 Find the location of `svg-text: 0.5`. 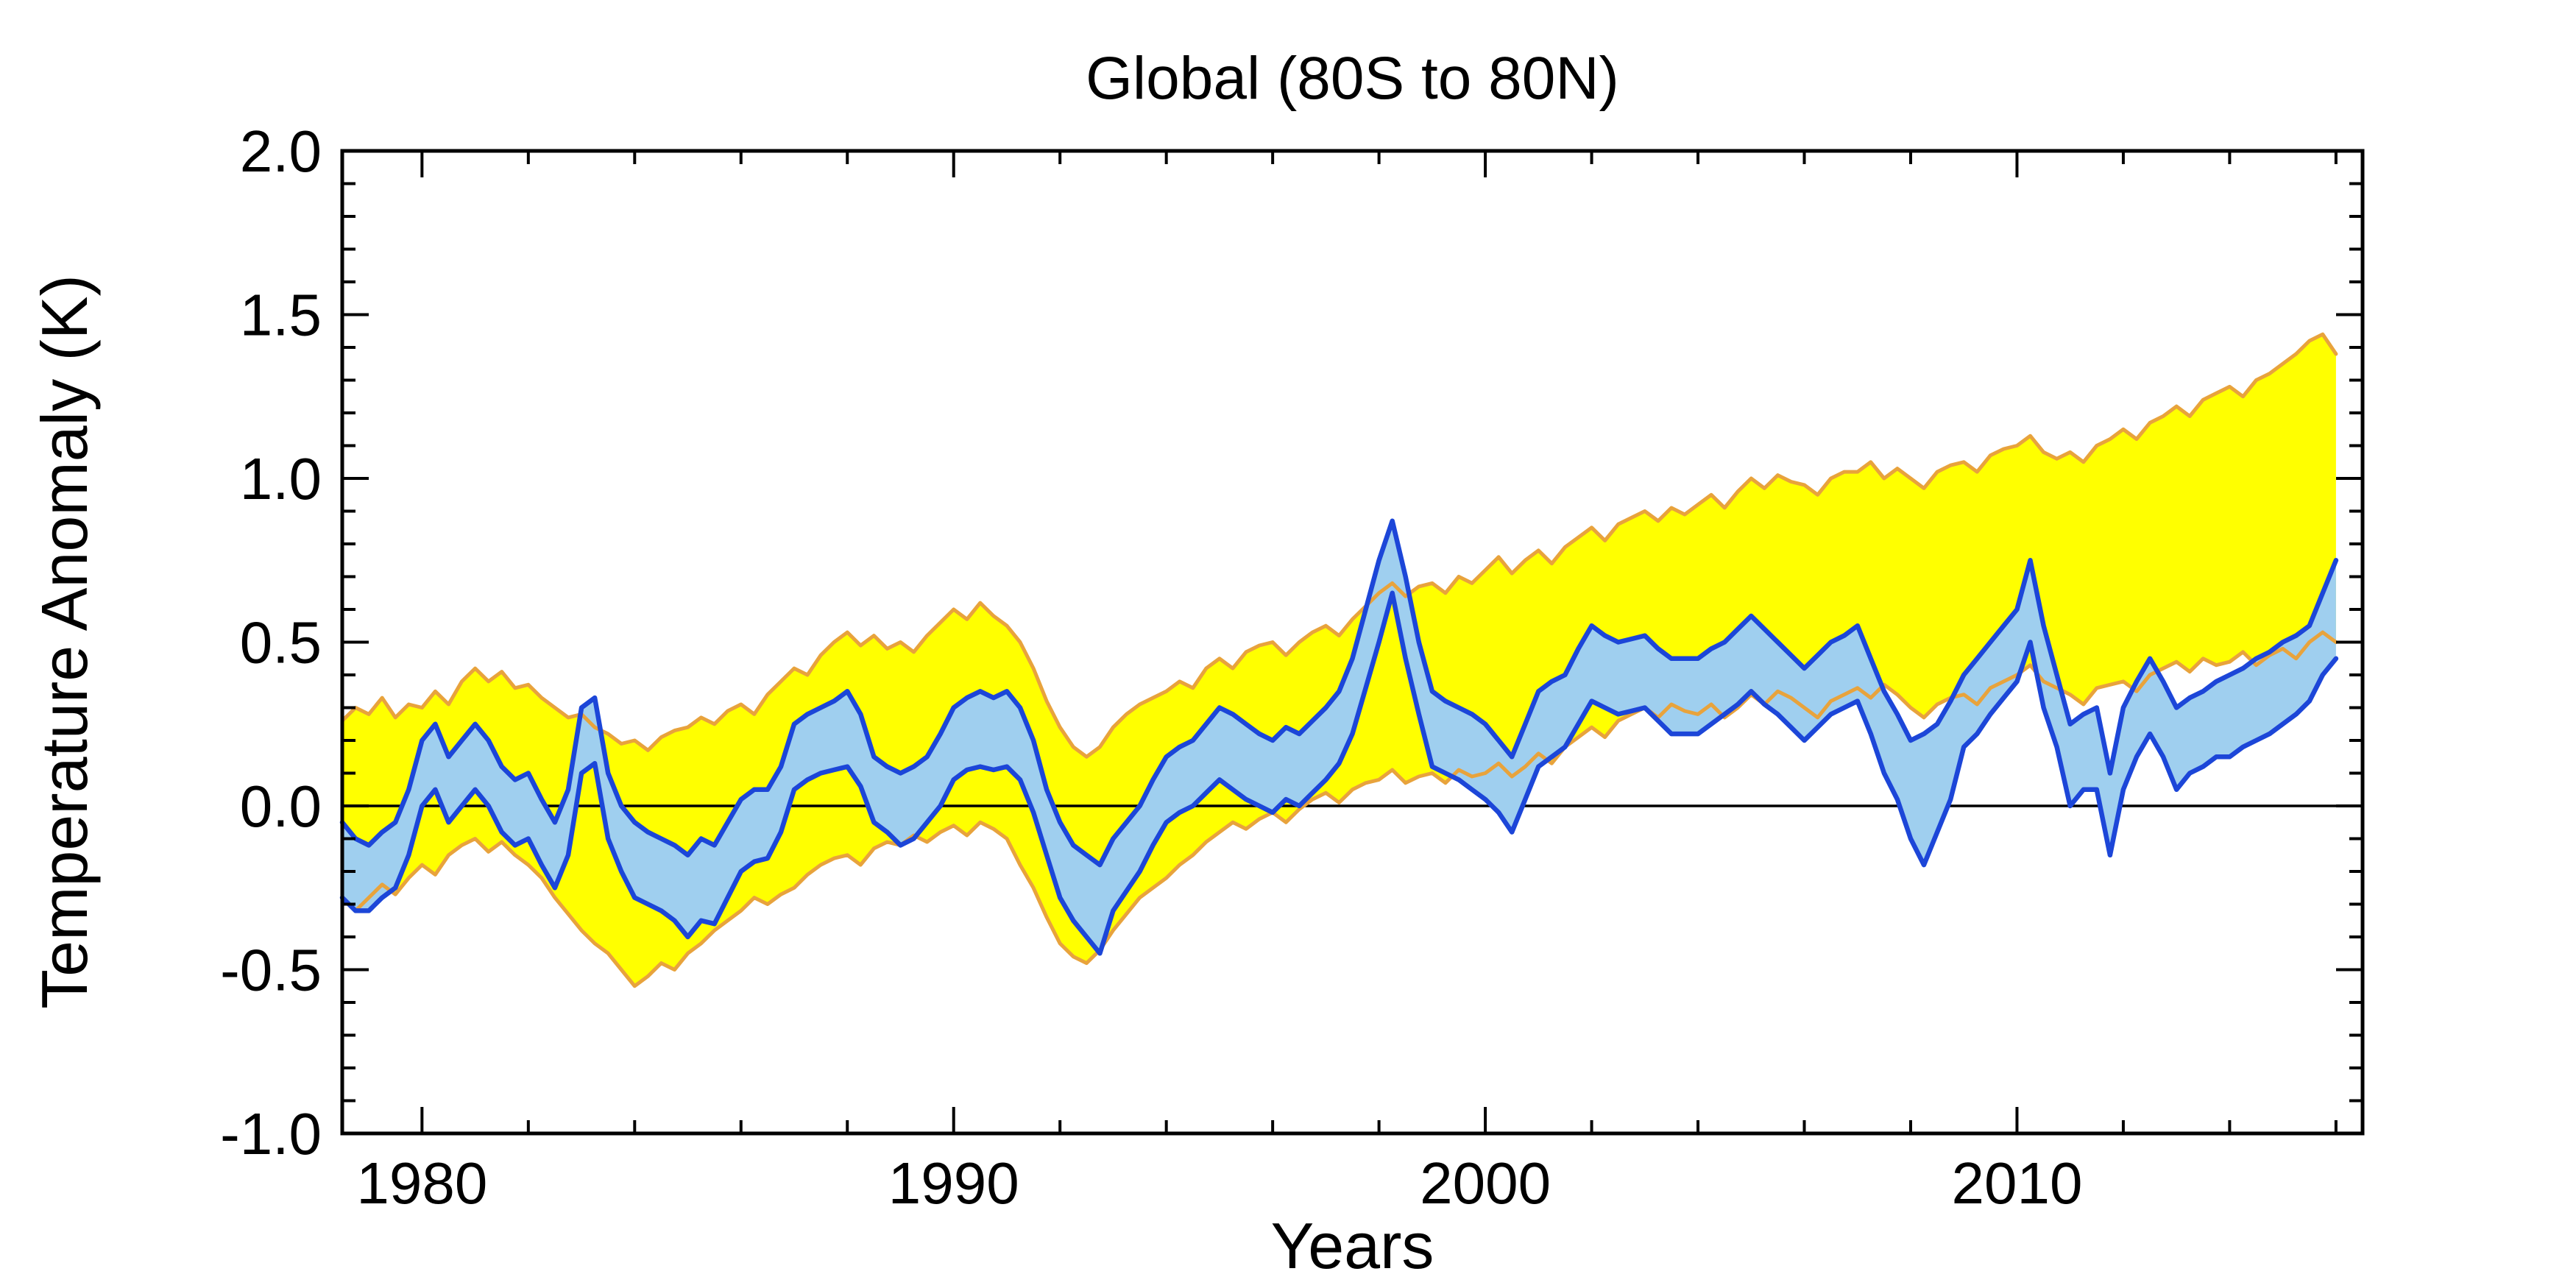

svg-text: 0.5 is located at coordinates (281, 643).